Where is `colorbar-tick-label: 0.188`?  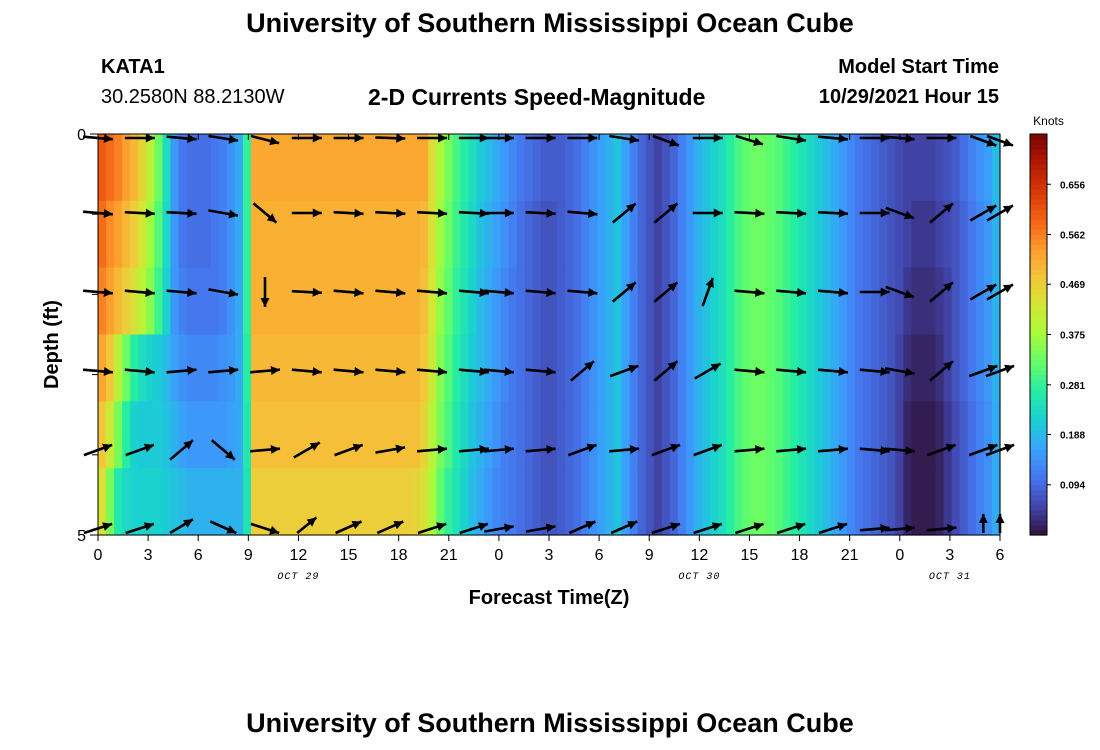 colorbar-tick-label: 0.188 is located at coordinates (1072, 435).